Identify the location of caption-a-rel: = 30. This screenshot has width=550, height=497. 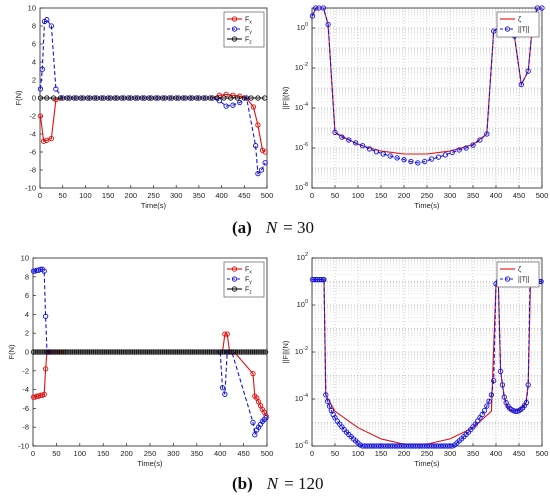
(299, 227).